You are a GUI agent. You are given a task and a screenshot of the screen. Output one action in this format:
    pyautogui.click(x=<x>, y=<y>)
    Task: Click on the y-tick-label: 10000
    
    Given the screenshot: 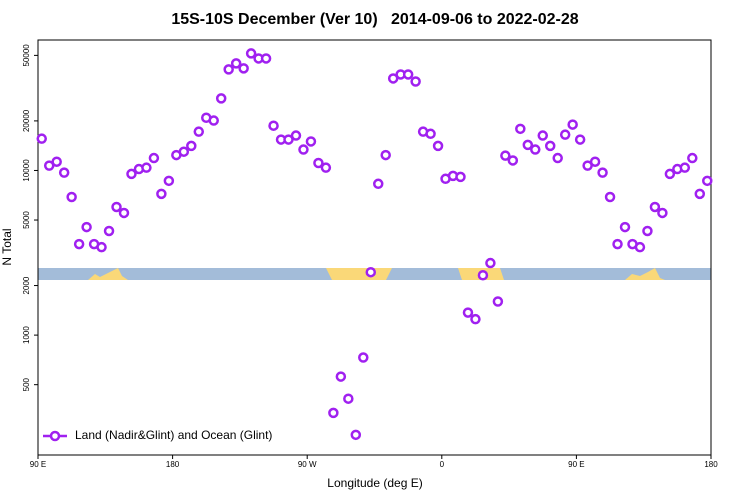 What is the action you would take?
    pyautogui.click(x=26, y=170)
    